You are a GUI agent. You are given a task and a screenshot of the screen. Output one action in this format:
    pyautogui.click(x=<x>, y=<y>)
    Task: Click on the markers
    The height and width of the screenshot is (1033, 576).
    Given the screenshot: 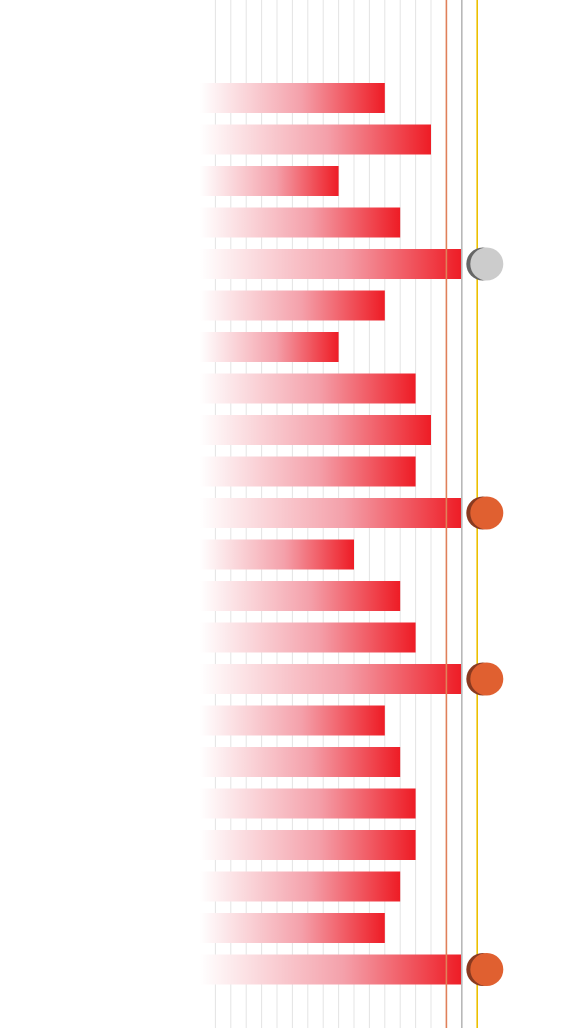 What is the action you would take?
    pyautogui.click(x=485, y=616)
    